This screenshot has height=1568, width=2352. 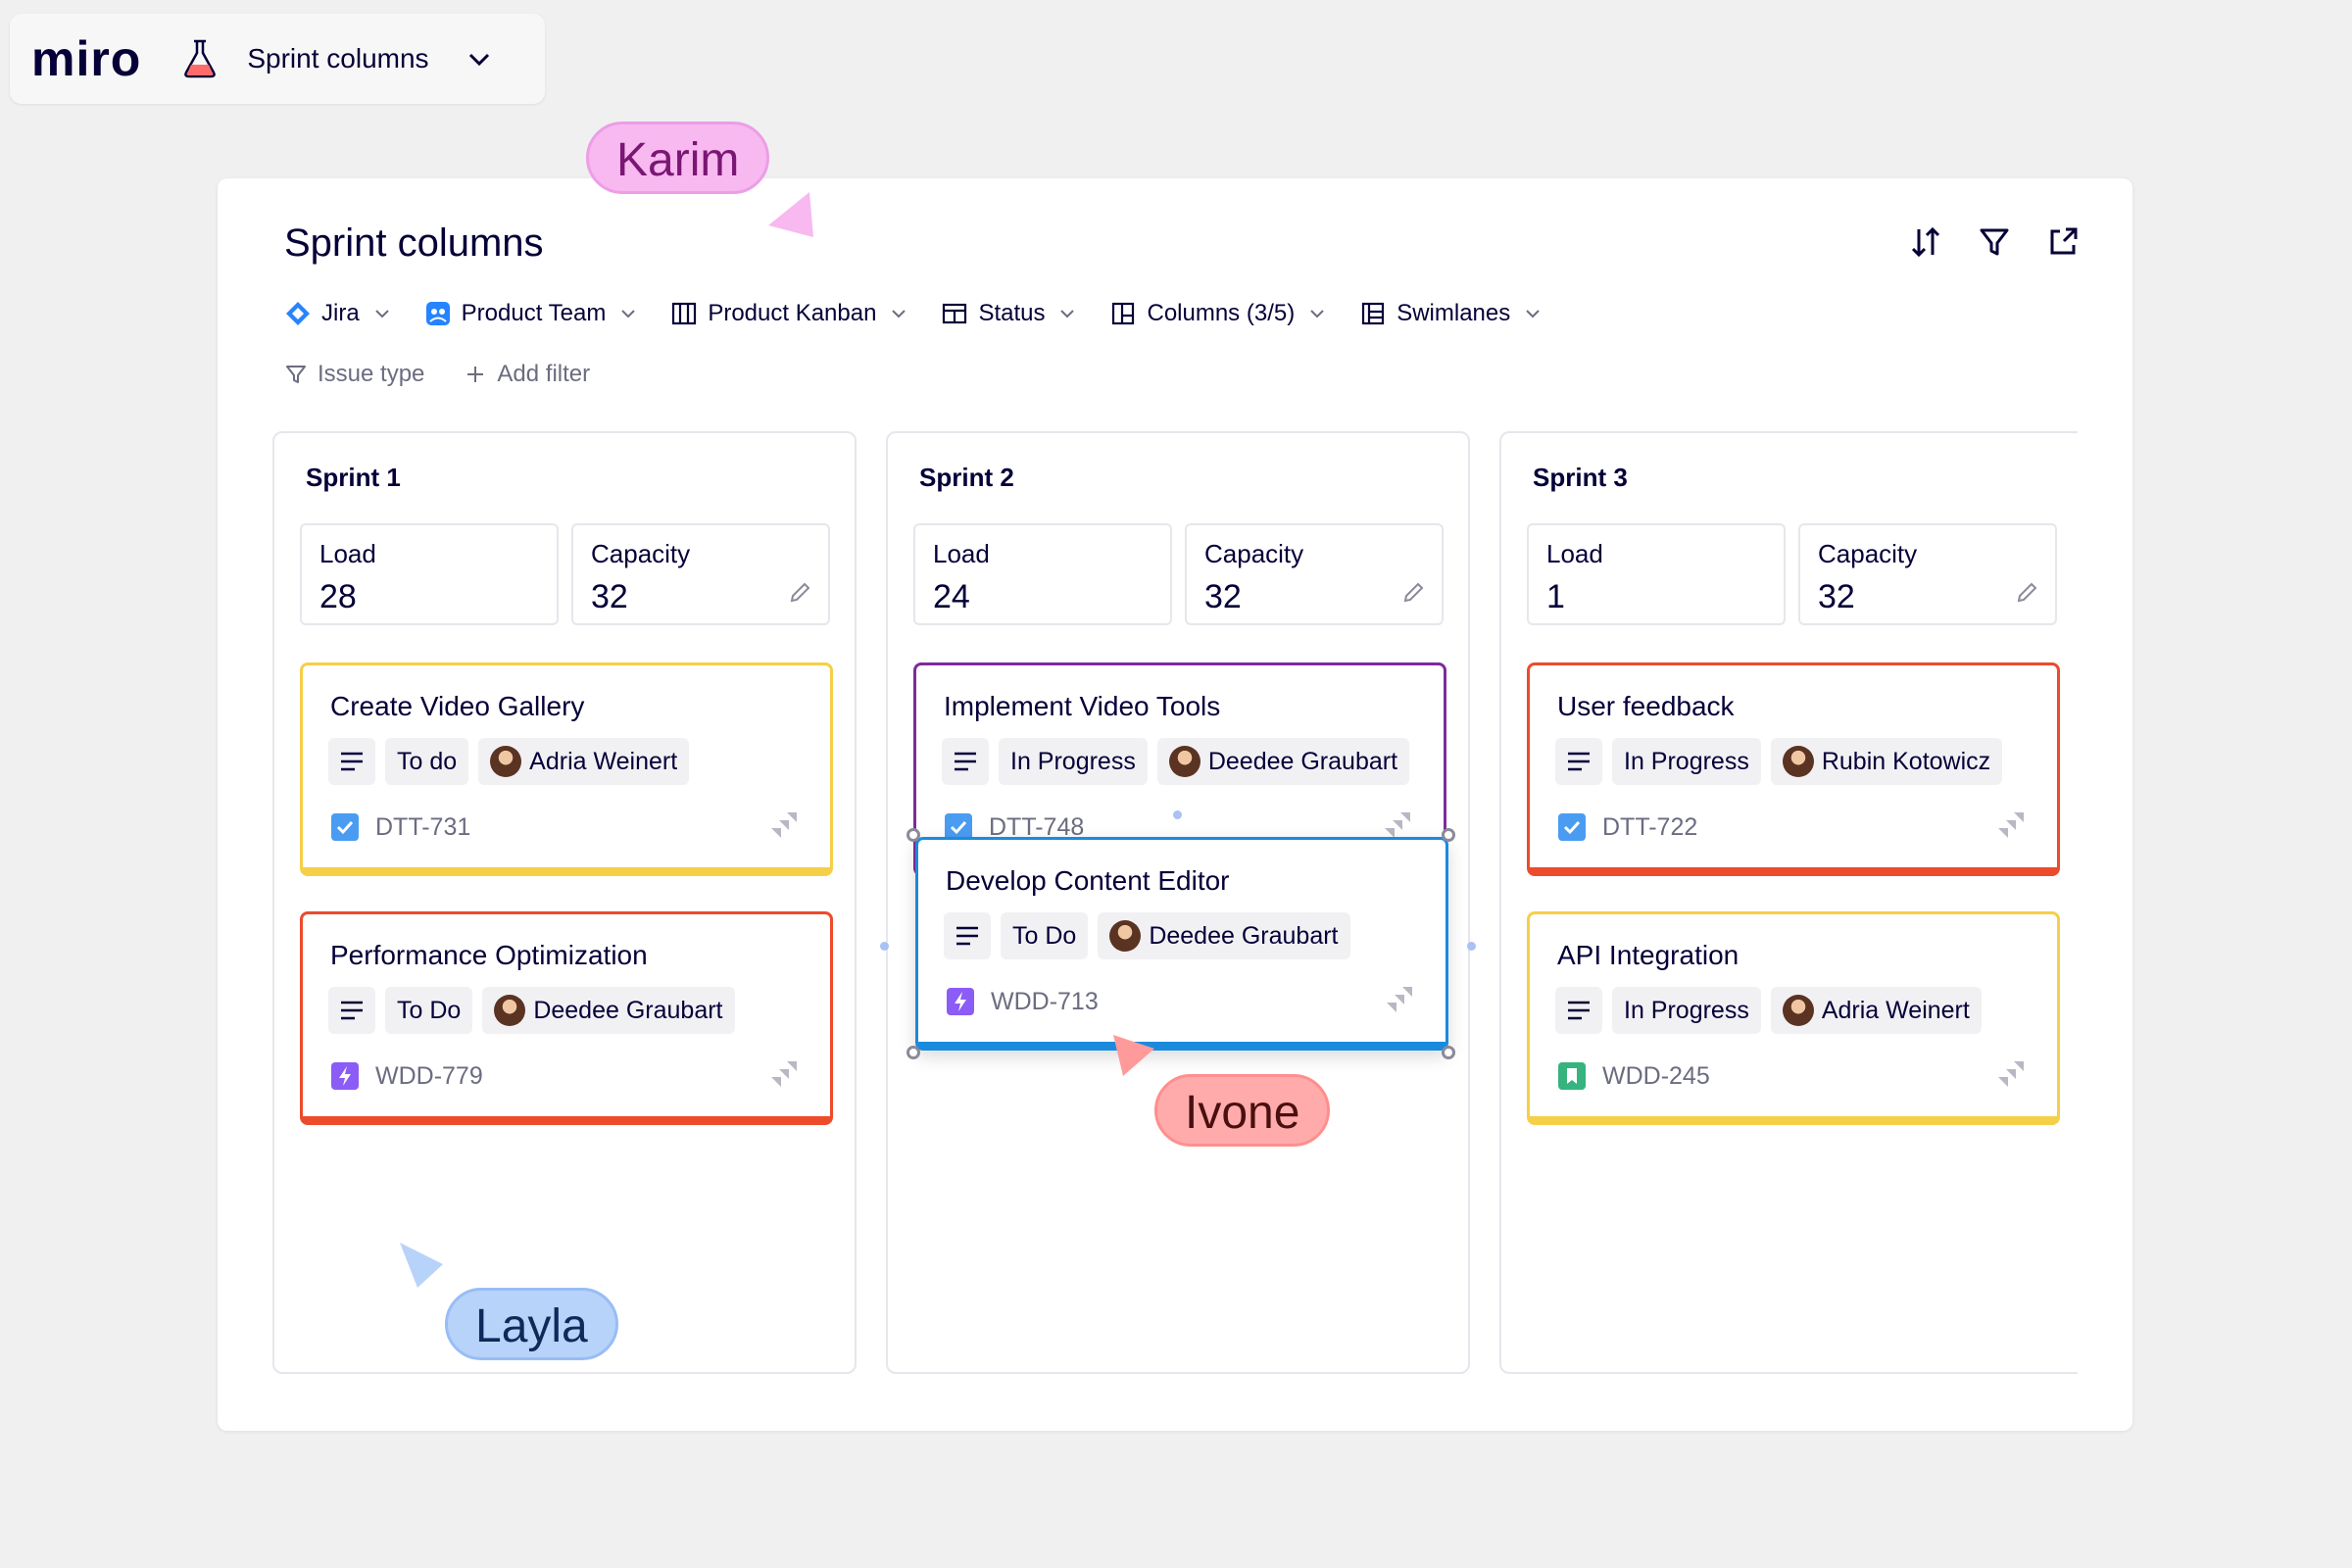 I want to click on issue-key: DTT-748, so click(x=1014, y=827).